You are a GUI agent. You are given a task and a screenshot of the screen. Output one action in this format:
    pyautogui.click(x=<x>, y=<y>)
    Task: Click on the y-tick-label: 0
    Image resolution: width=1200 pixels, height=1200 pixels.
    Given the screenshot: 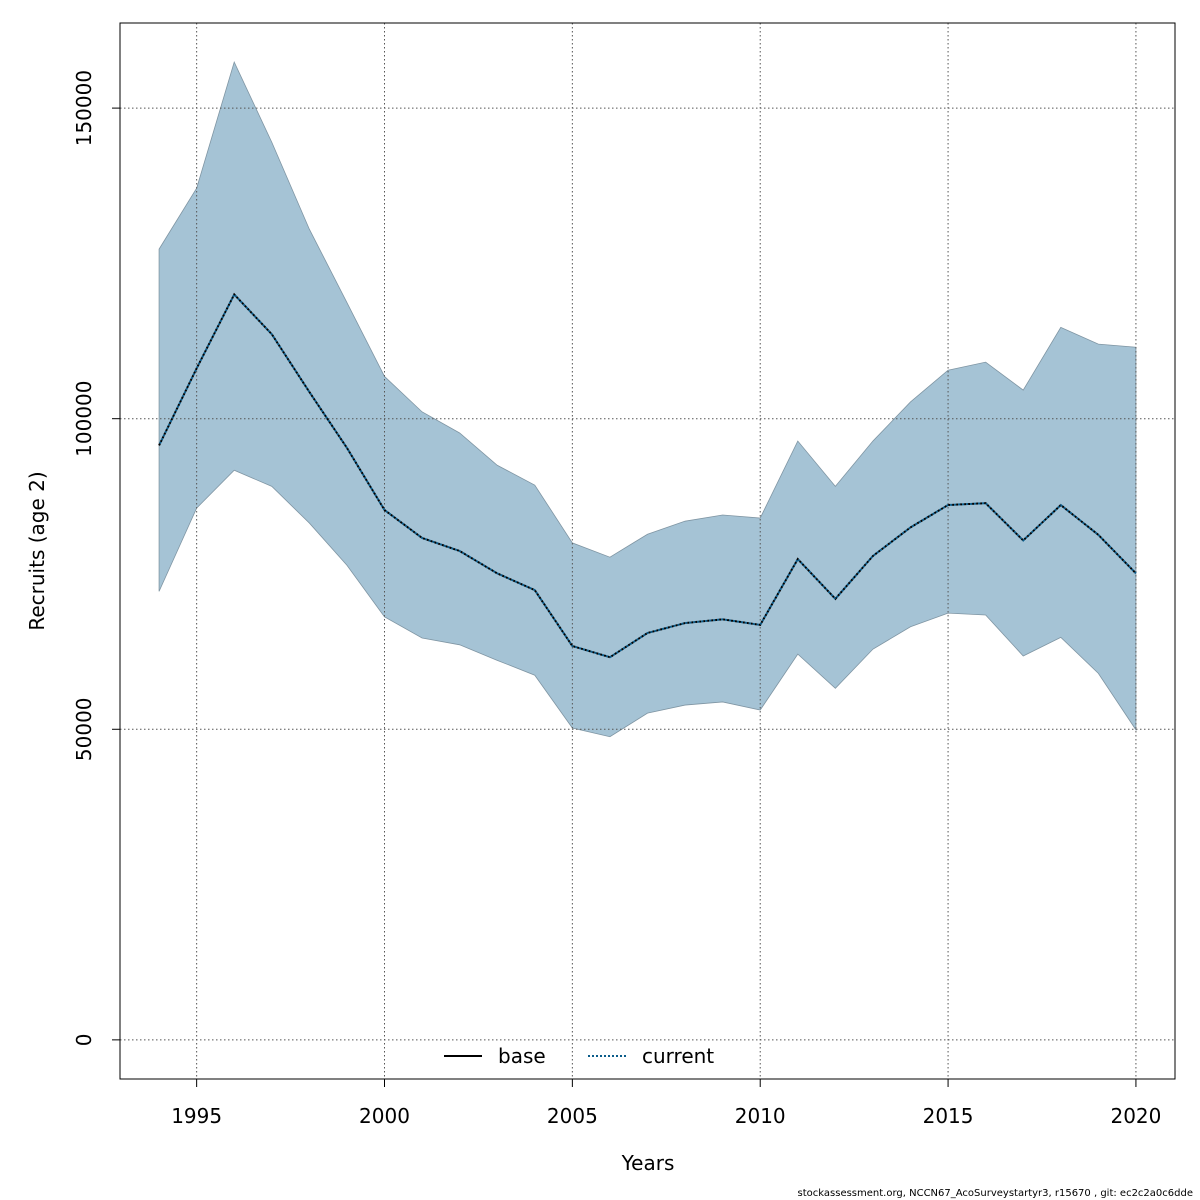 What is the action you would take?
    pyautogui.click(x=84, y=1039)
    